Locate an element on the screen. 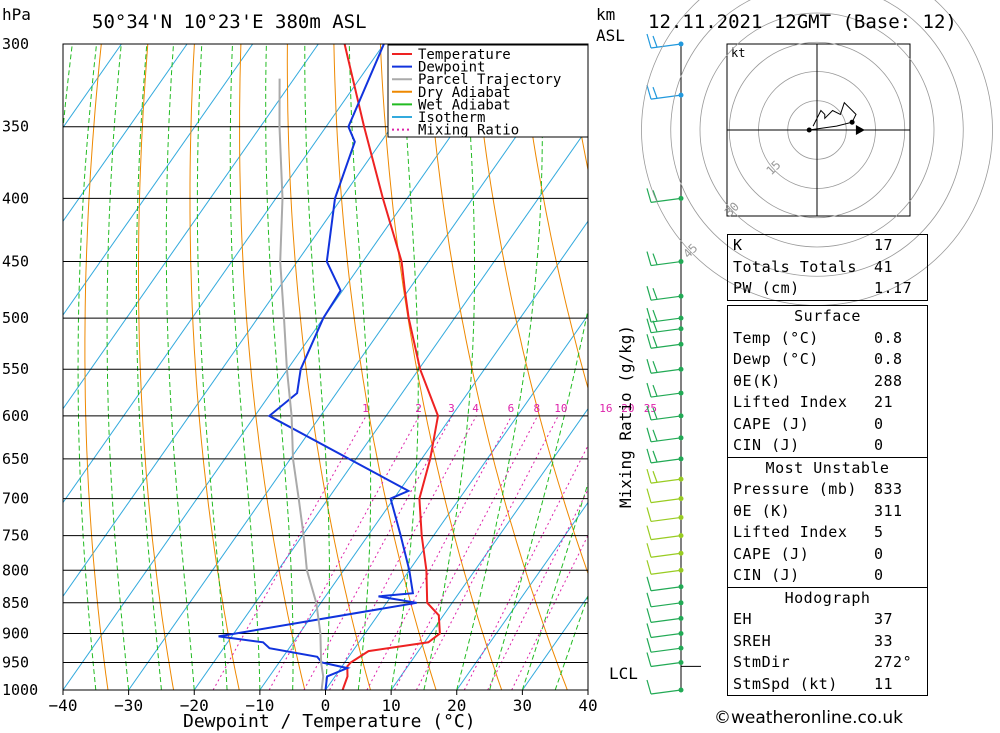  mixing-ratio-tick-label: 20 is located at coordinates (627, 408).